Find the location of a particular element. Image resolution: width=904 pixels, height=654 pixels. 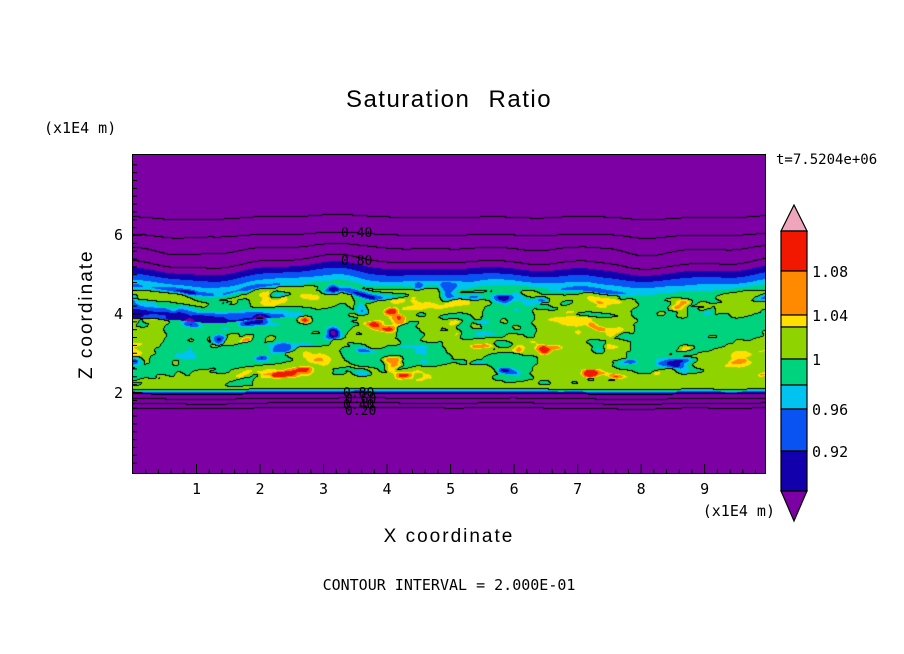

colorbar is located at coordinates (794, 363).